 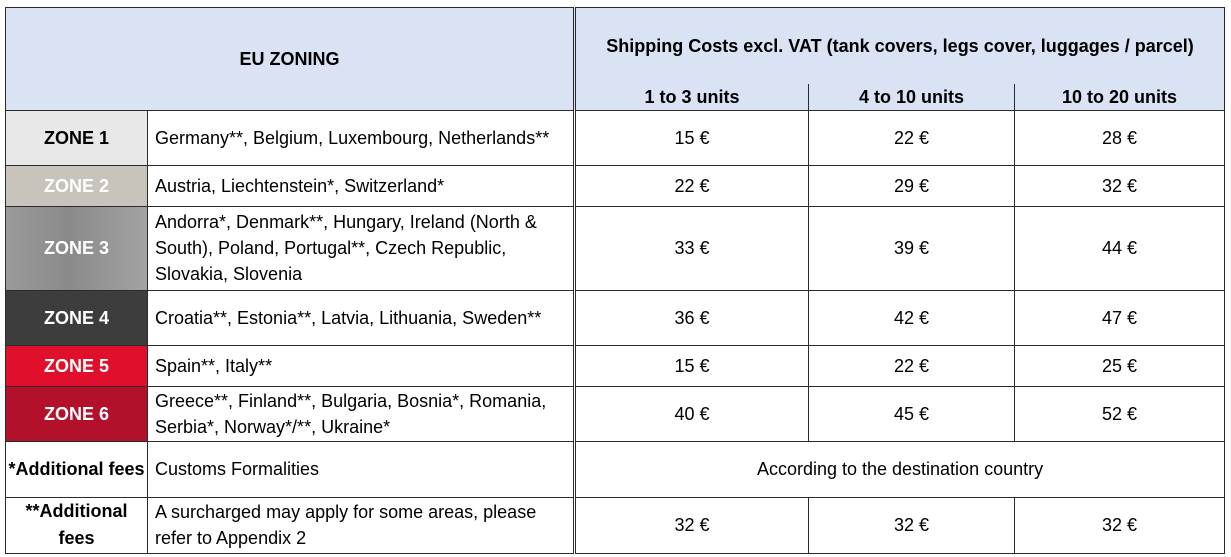 I want to click on zone-2-price-2: 29 €, so click(x=912, y=185).